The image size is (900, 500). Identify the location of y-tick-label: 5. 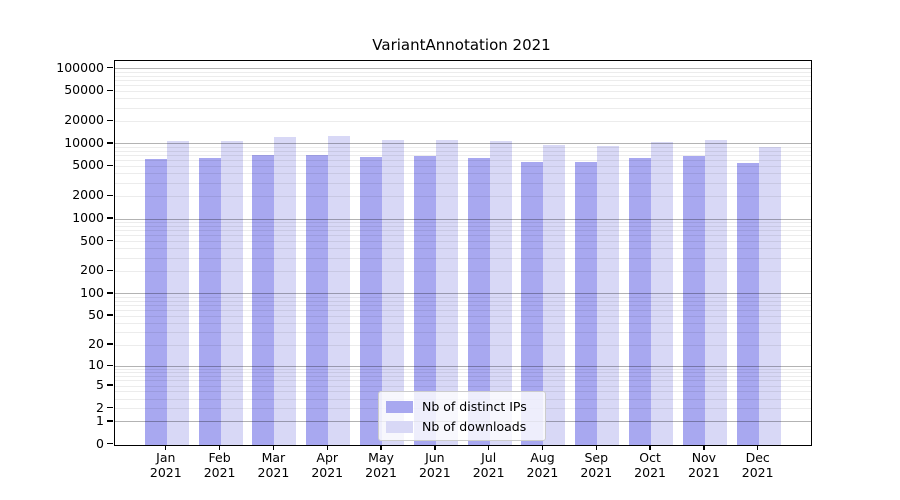
(100, 385).